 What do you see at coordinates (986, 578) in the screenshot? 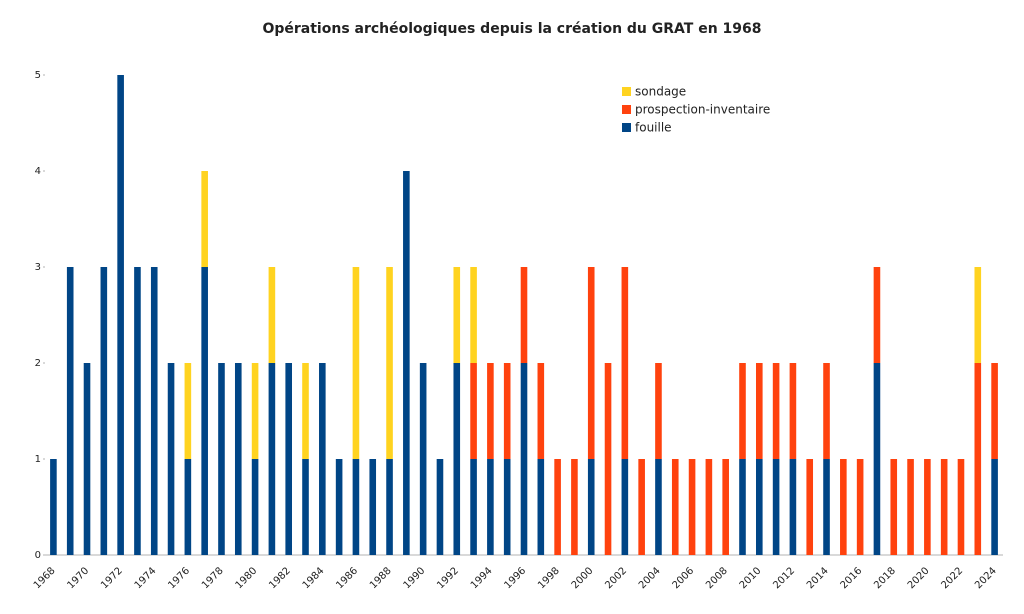
I see `x-tick-label: 2024` at bounding box center [986, 578].